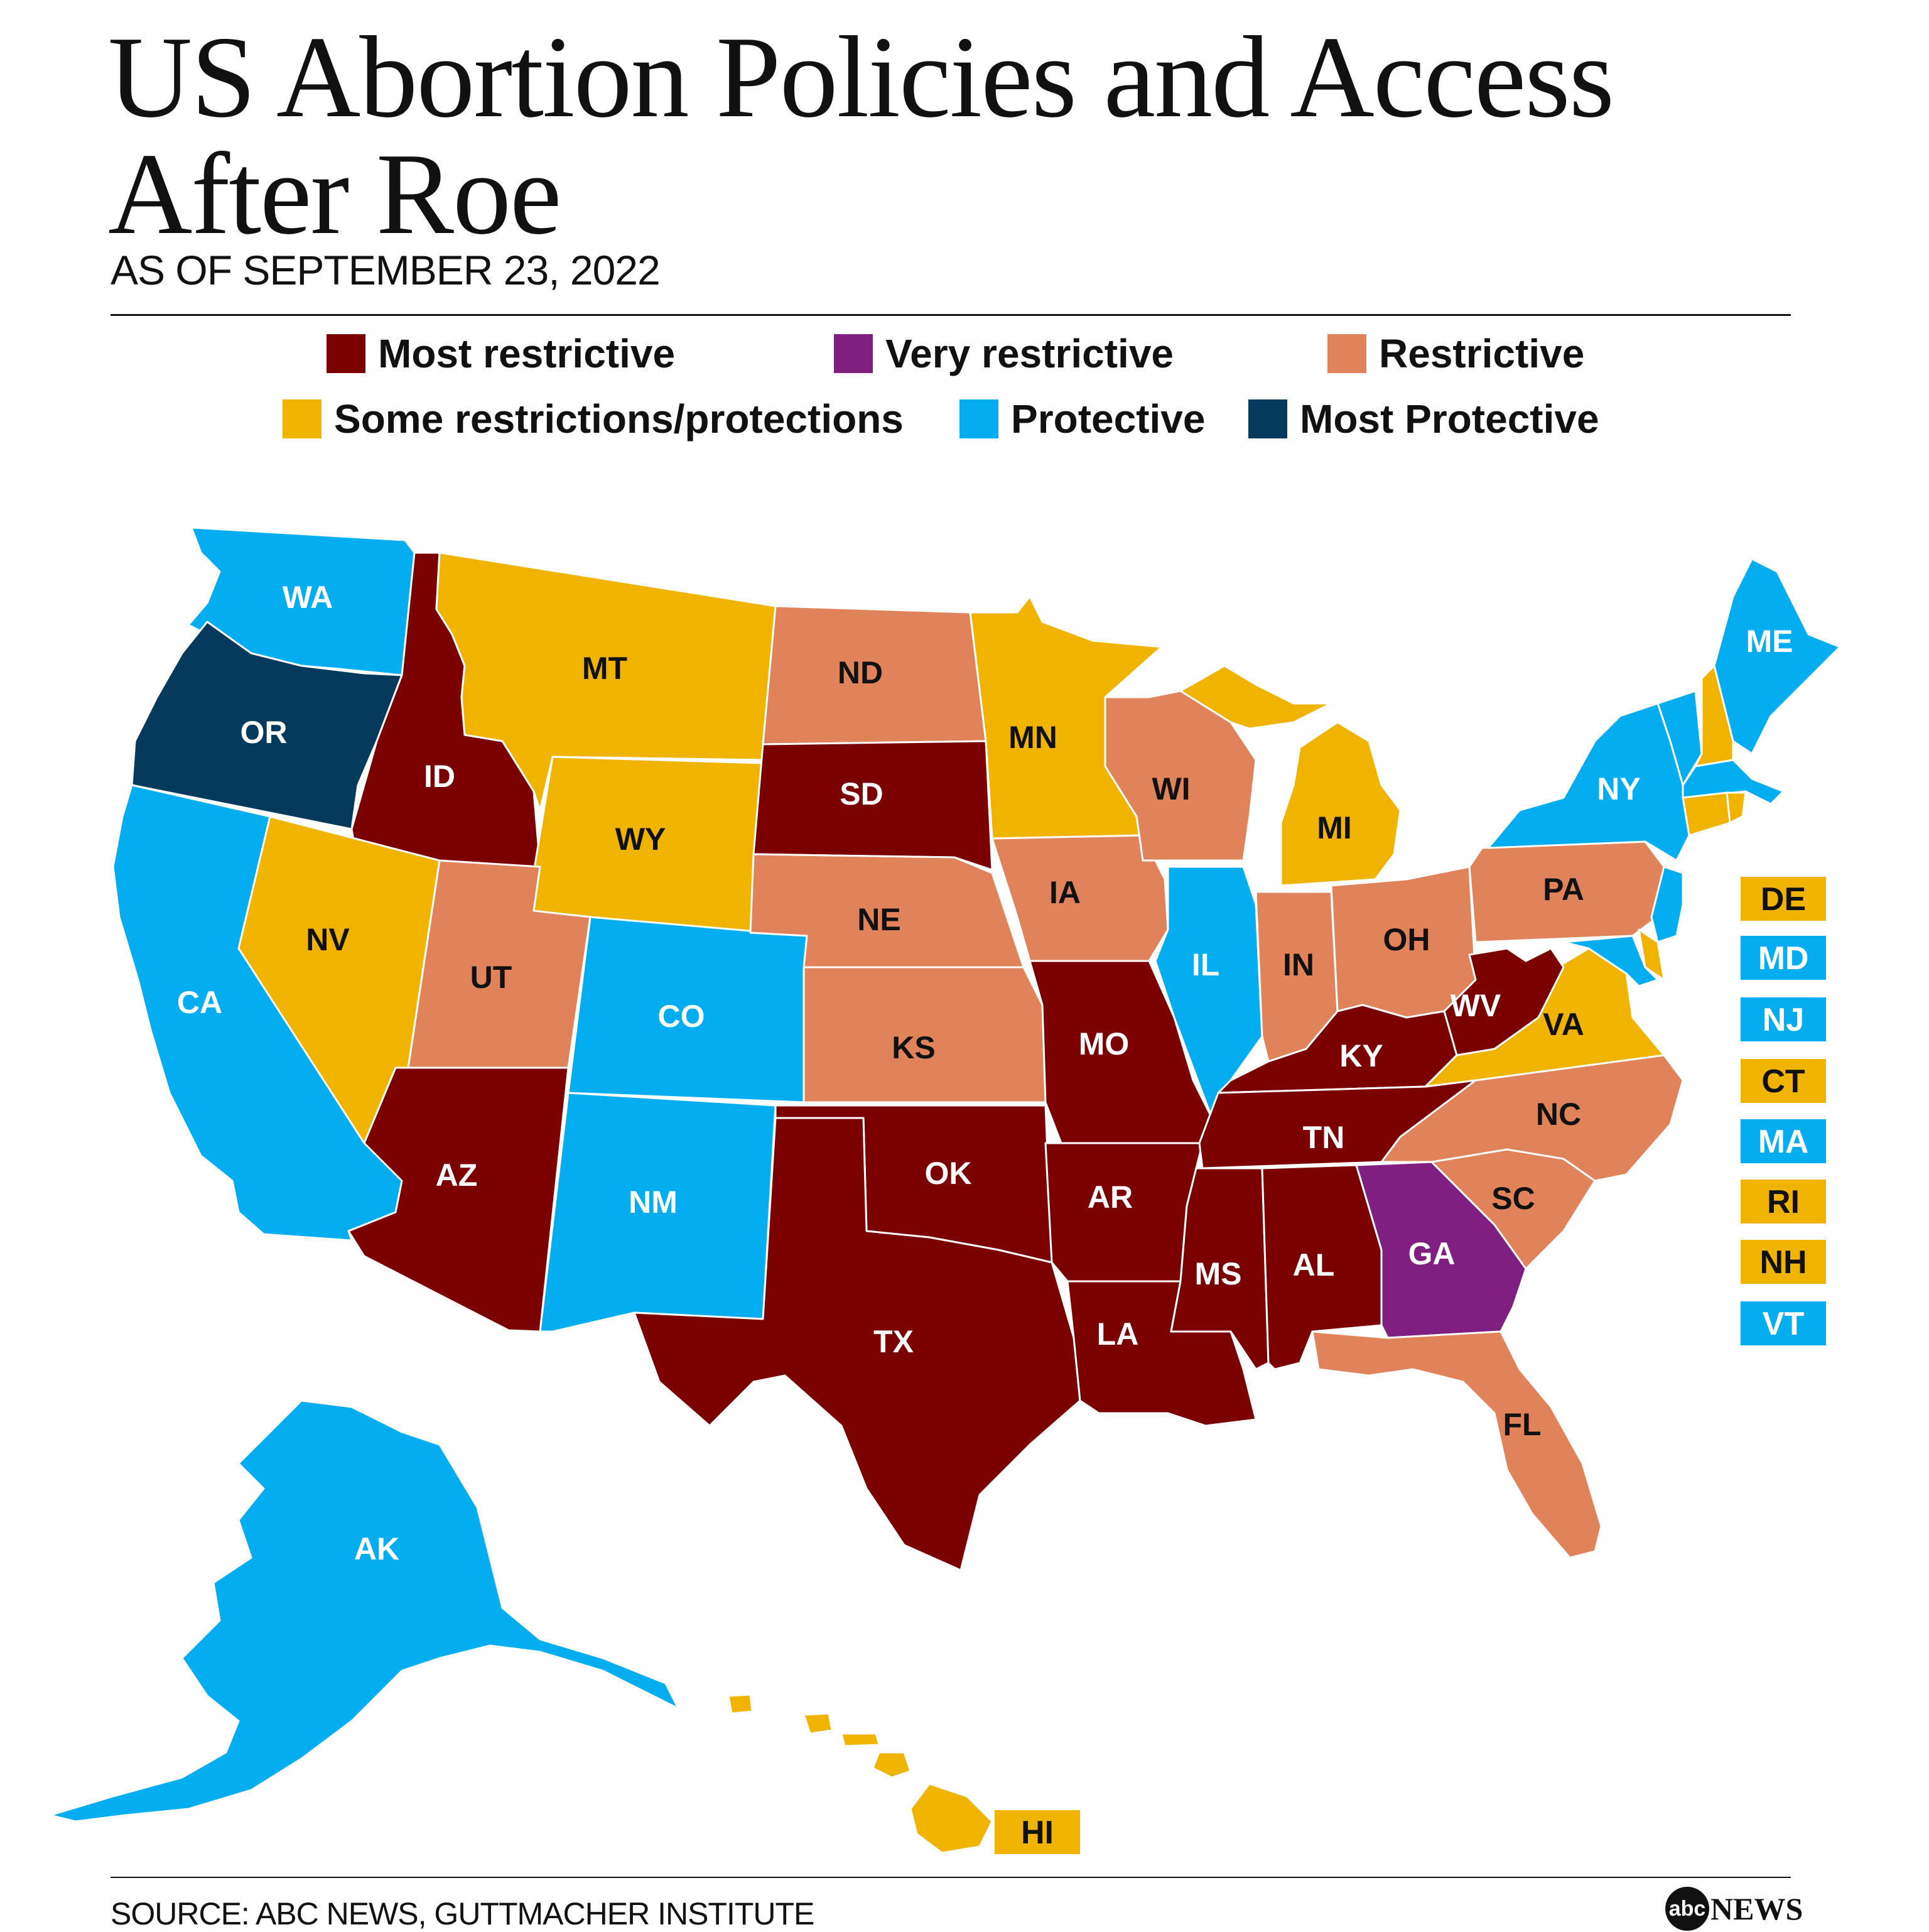  What do you see at coordinates (1736, 807) in the screenshot?
I see `state-ri` at bounding box center [1736, 807].